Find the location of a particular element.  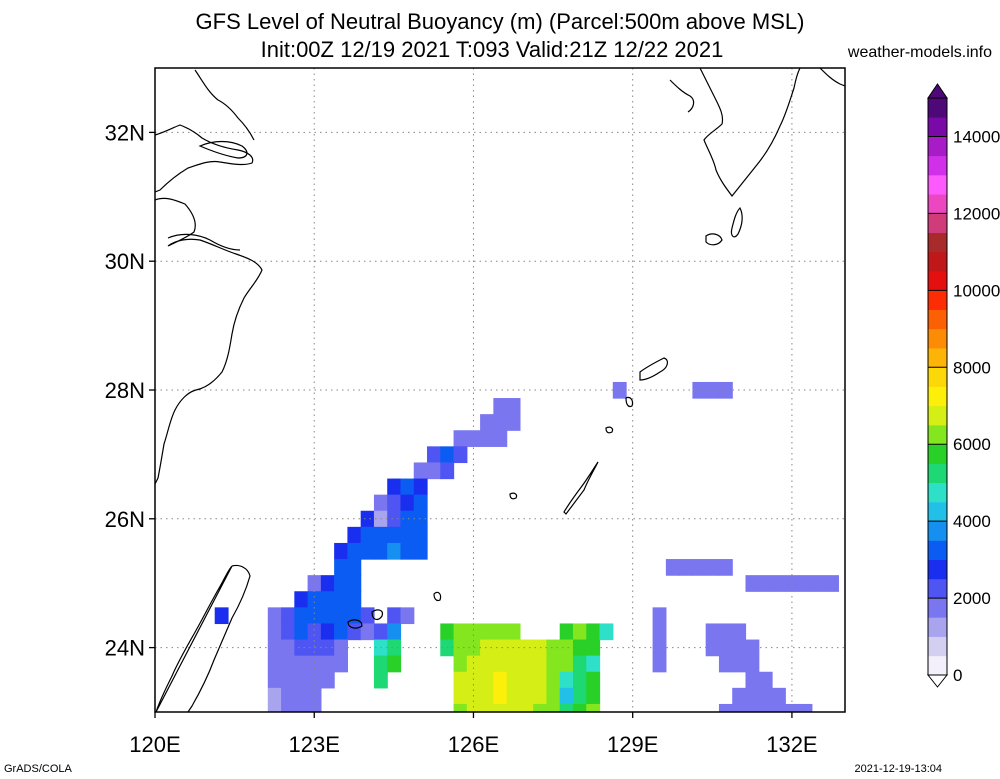

tick-label-lat: 28N is located at coordinates (125, 390).